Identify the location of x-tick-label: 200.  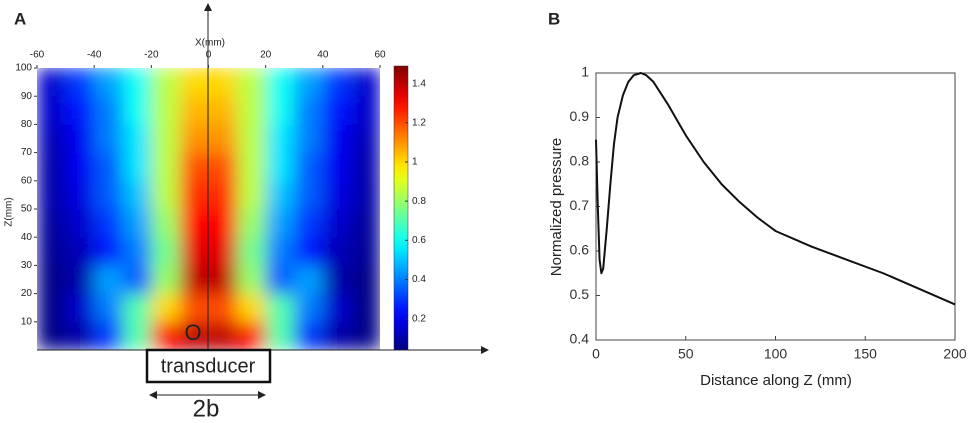
(955, 354).